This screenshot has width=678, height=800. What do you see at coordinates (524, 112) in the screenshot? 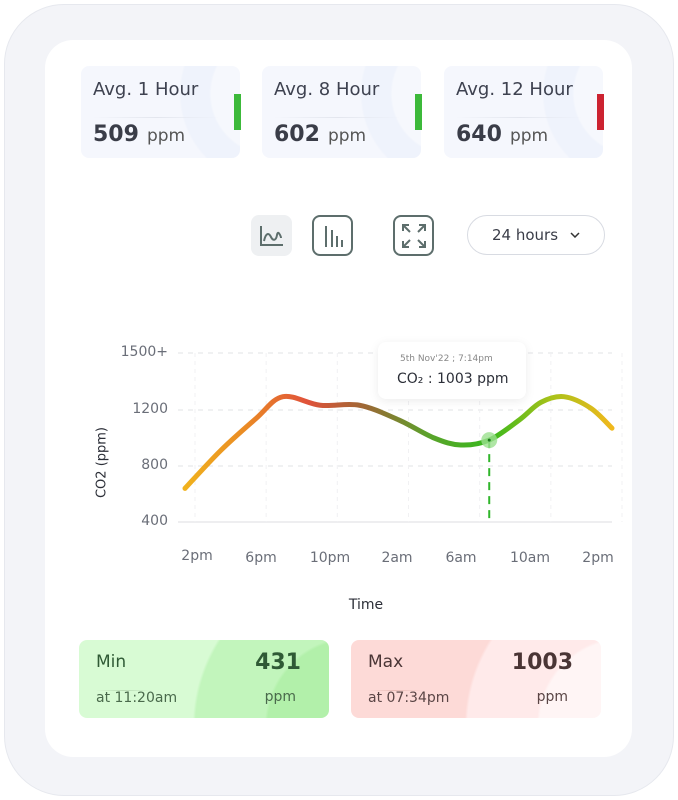
I see `avg-12-hour-card: Avg. 12 Hour 640 ppm` at bounding box center [524, 112].